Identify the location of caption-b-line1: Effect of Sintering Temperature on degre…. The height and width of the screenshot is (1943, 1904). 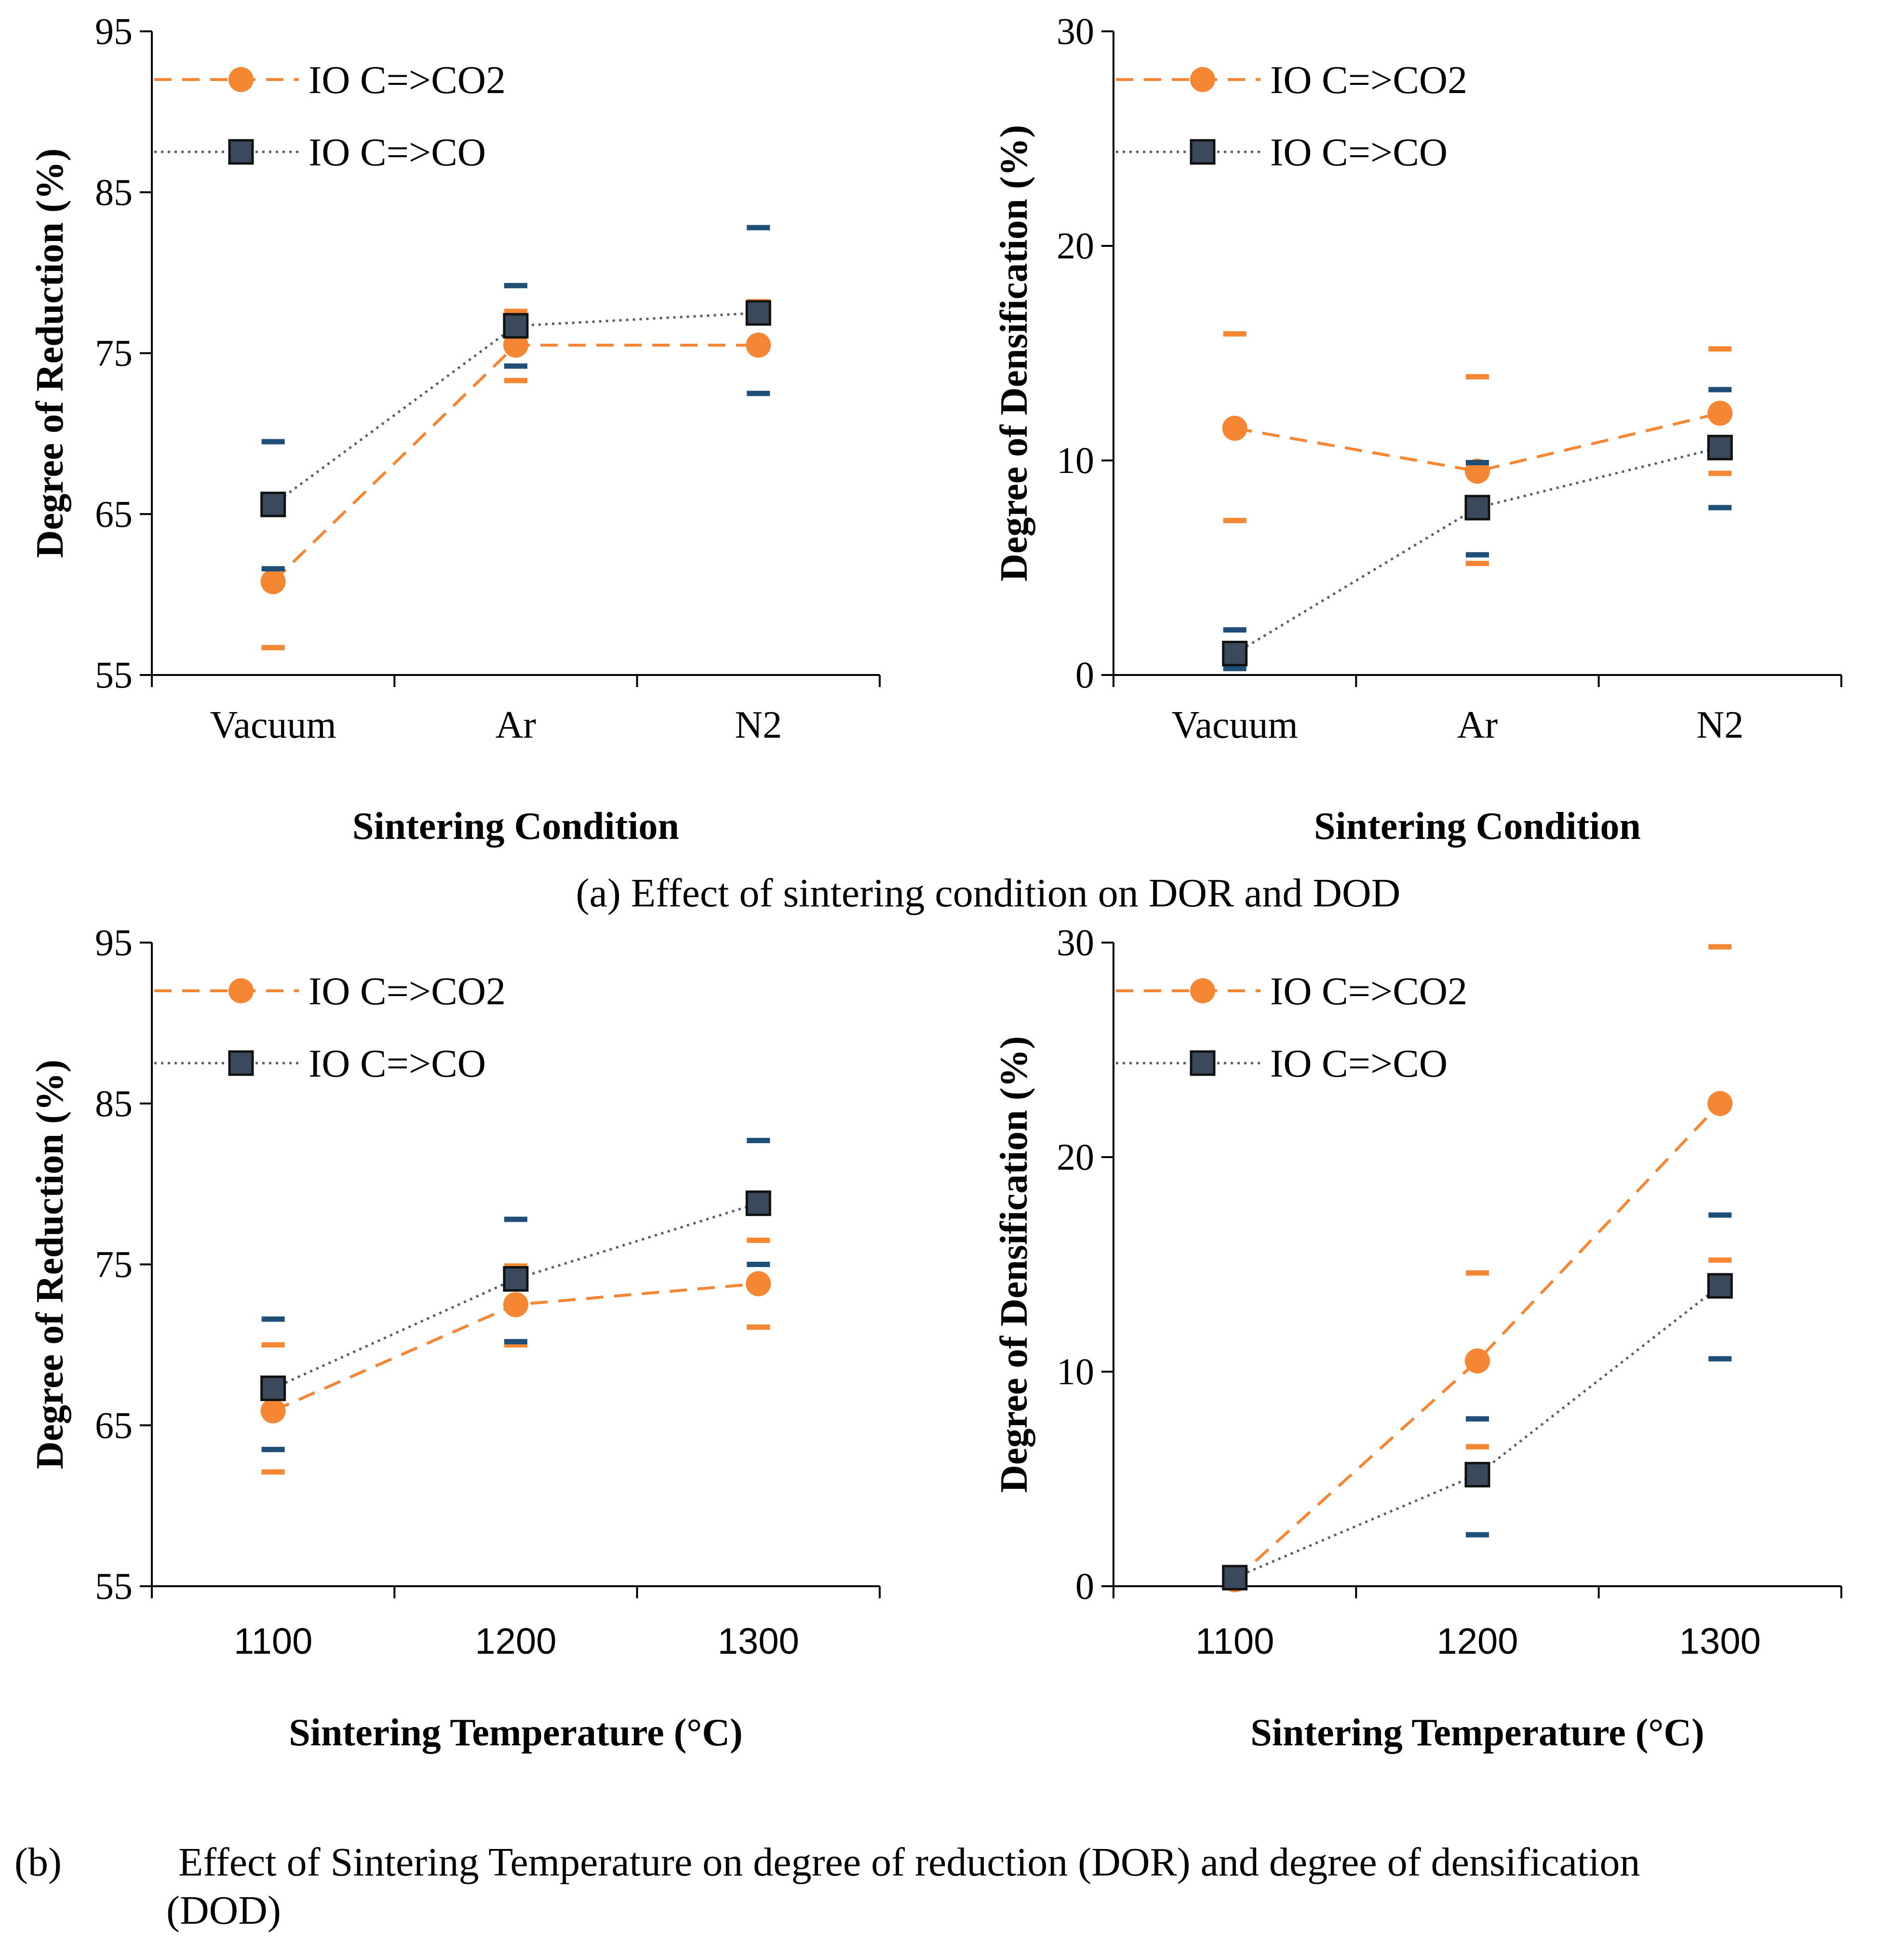
(909, 1862).